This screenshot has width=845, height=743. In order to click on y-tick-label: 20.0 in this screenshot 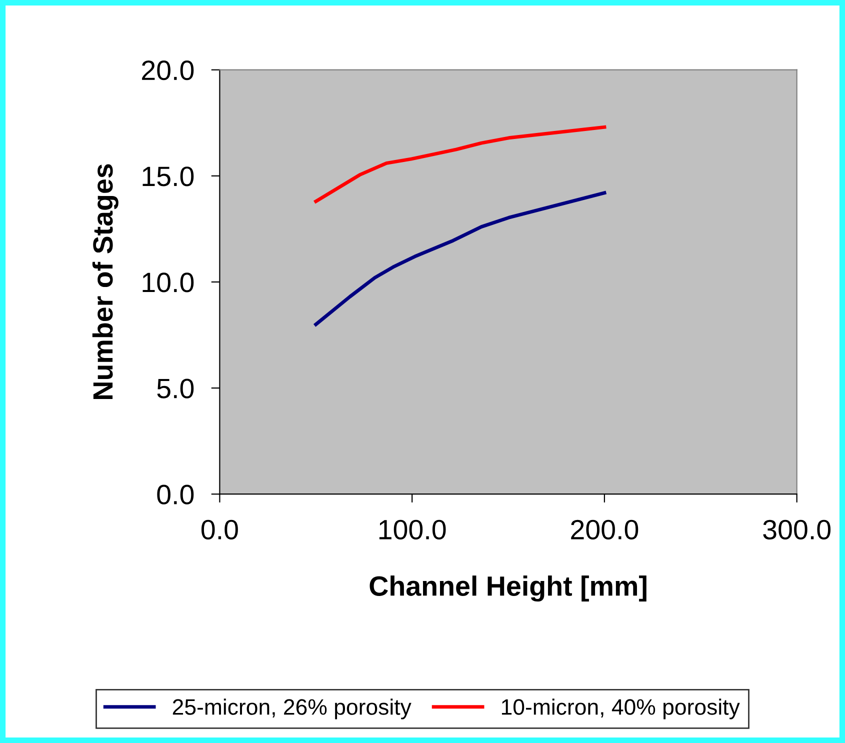, I will do `click(168, 70)`.